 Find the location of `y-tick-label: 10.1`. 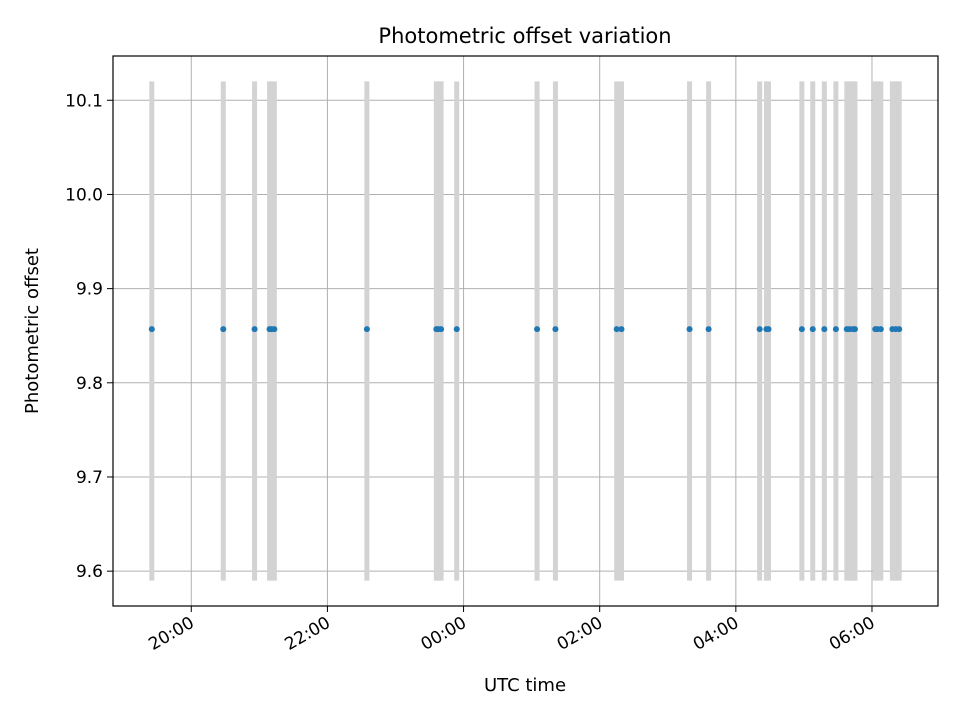

y-tick-label: 10.1 is located at coordinates (84, 101).